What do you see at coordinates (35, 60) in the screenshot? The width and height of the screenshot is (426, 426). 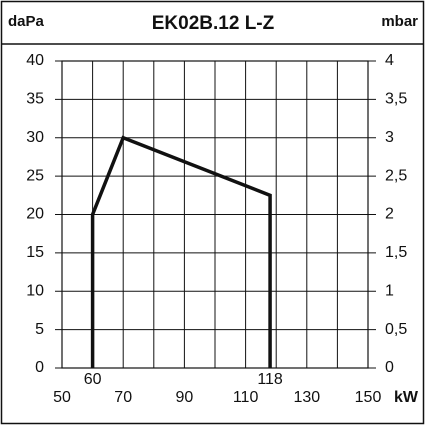 I see `y-tick-label: 40` at bounding box center [35, 60].